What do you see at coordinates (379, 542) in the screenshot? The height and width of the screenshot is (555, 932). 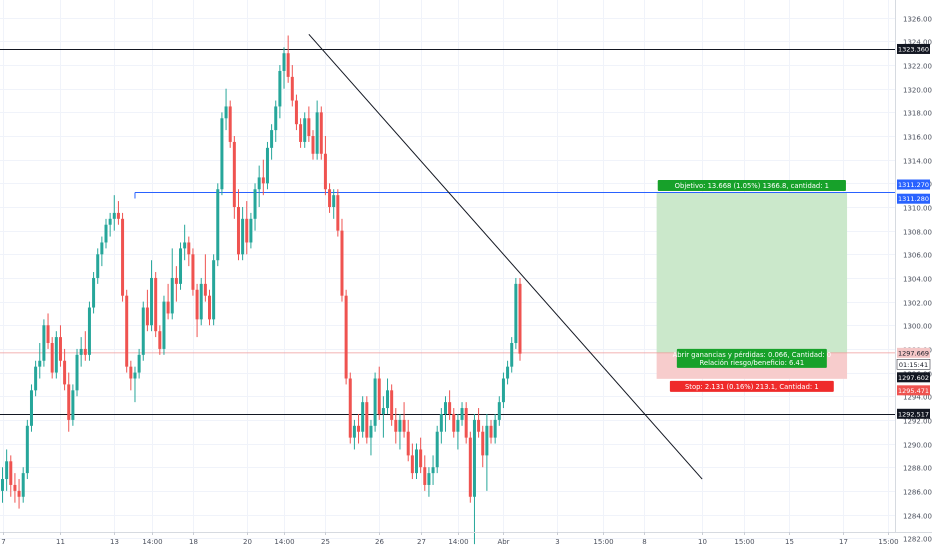 I see `time-tick-label: 26` at bounding box center [379, 542].